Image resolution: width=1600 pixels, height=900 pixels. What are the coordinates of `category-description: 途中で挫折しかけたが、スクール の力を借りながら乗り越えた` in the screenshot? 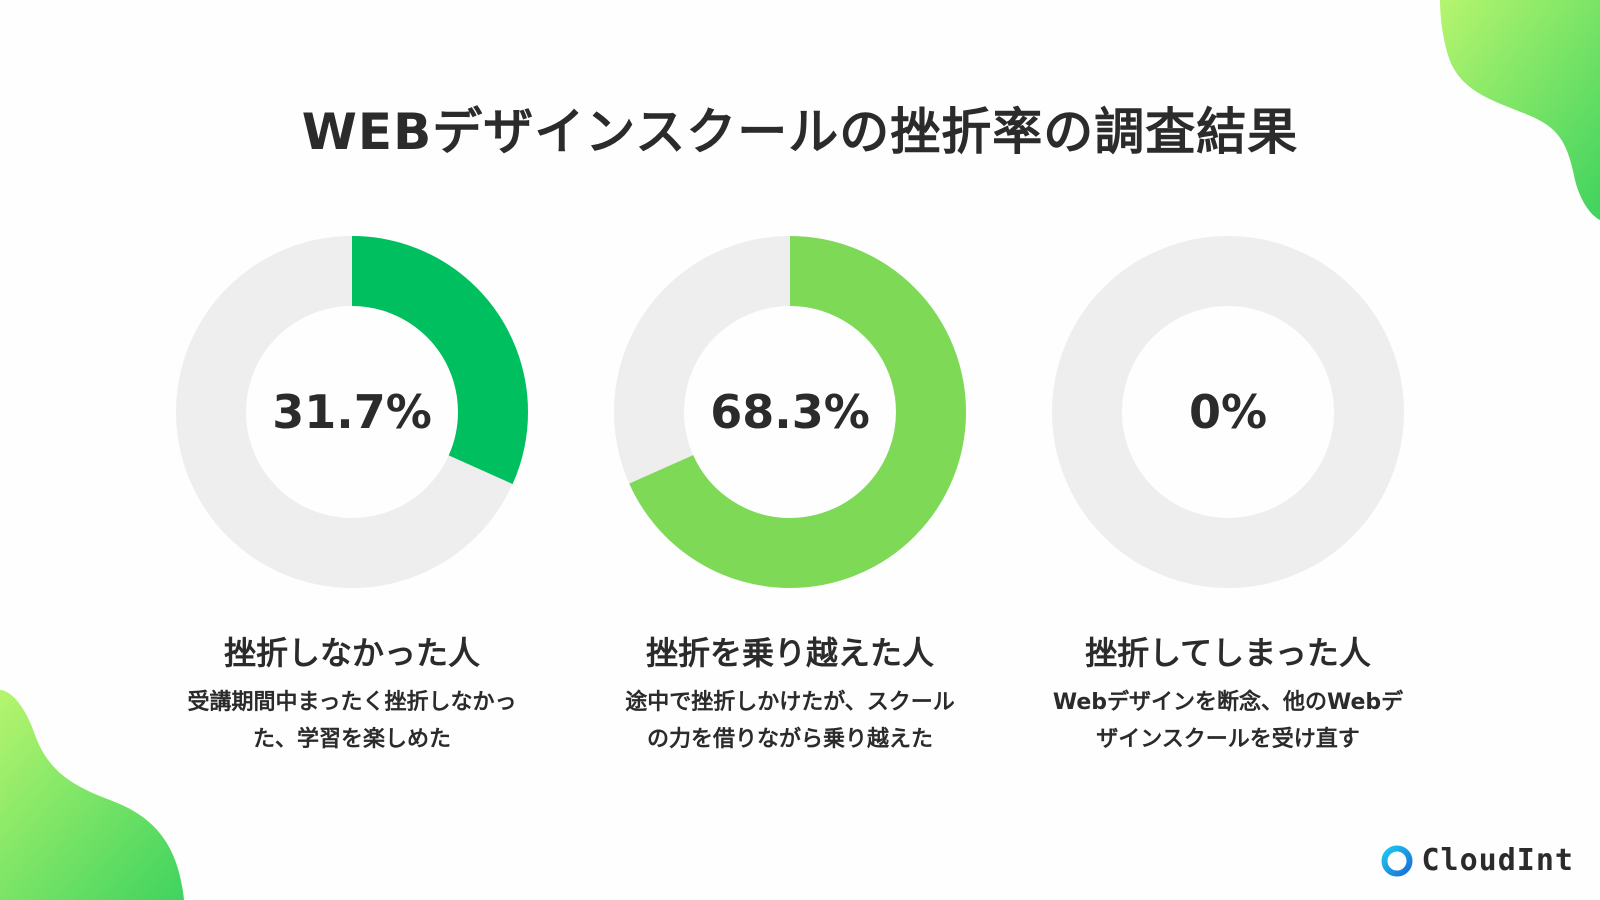 It's located at (790, 721).